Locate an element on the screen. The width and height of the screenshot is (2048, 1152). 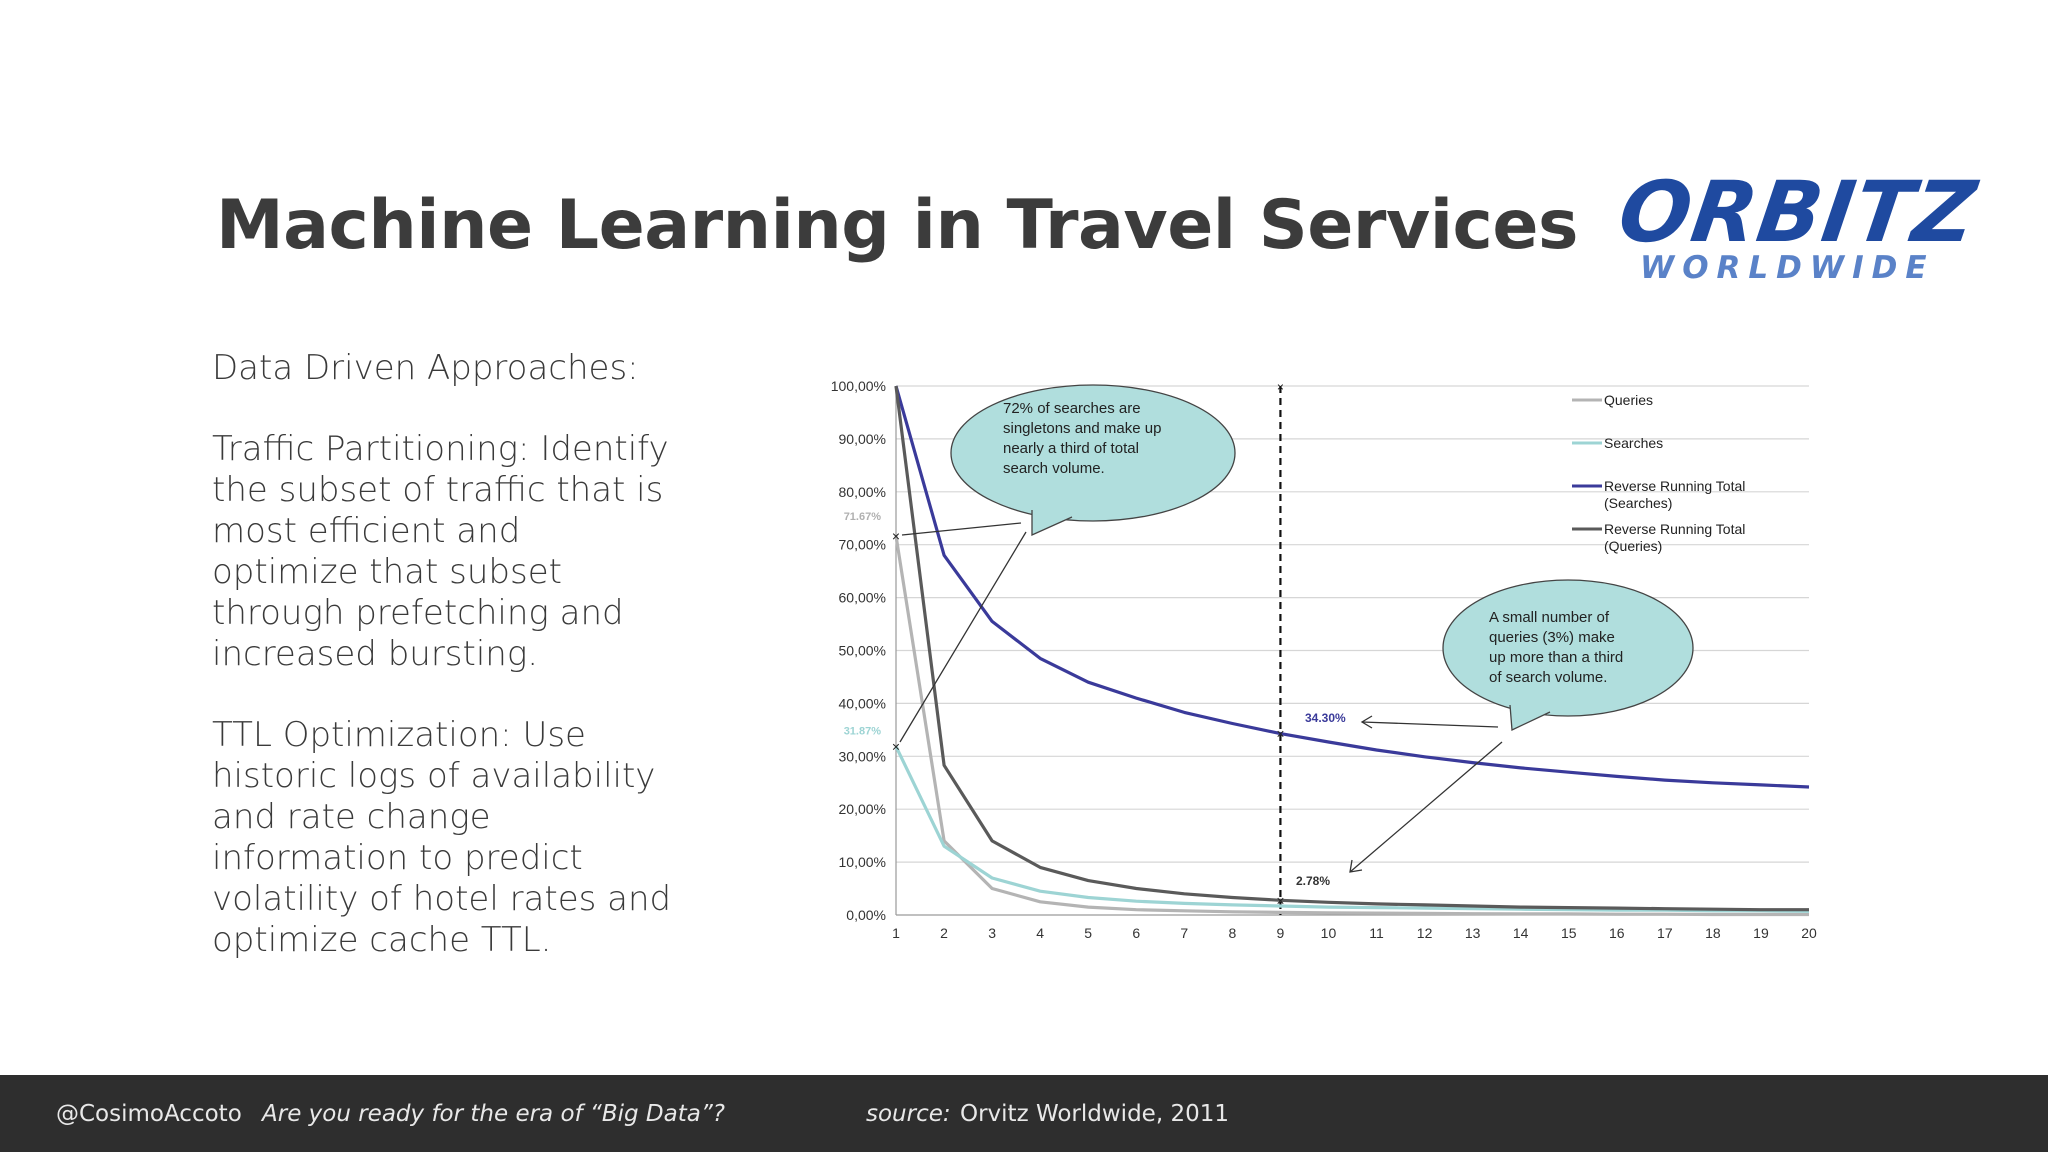
x-tick-label: 14 is located at coordinates (1521, 933).